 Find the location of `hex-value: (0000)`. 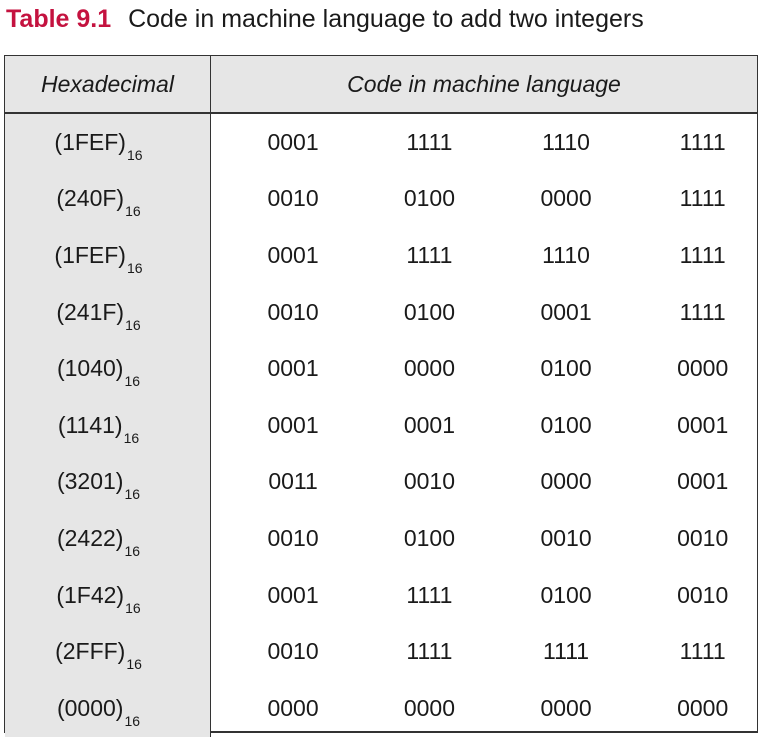

hex-value: (0000) is located at coordinates (90, 707).